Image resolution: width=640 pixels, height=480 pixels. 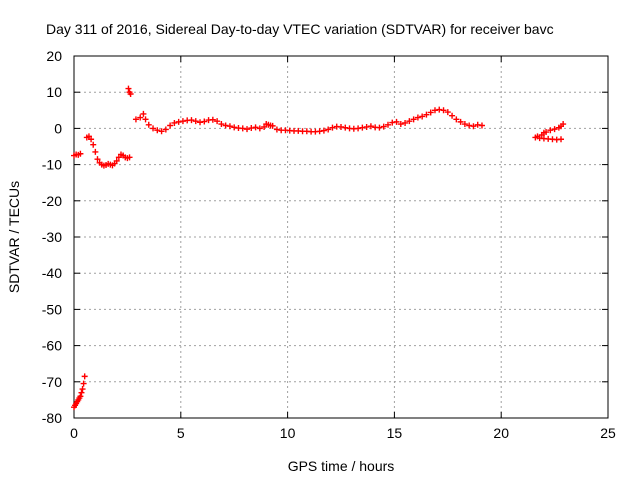 What do you see at coordinates (395, 433) in the screenshot?
I see `x-tick-label: 15` at bounding box center [395, 433].